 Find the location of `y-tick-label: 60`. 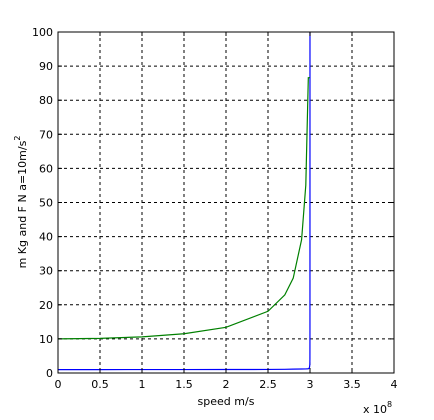

y-tick-label: 60 is located at coordinates (46, 168).